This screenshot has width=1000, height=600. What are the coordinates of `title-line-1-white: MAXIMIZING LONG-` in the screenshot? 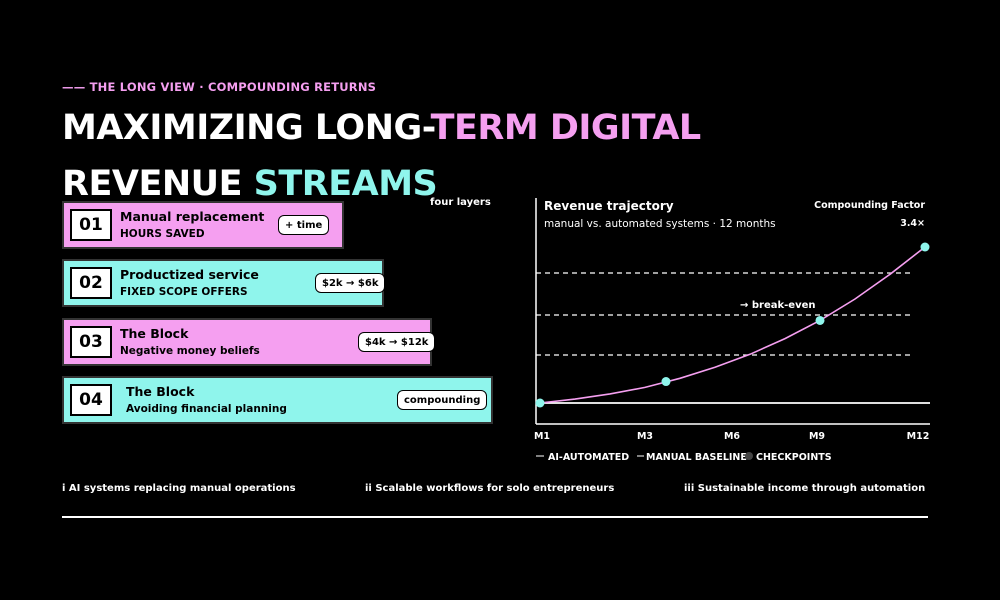 It's located at (246, 128).